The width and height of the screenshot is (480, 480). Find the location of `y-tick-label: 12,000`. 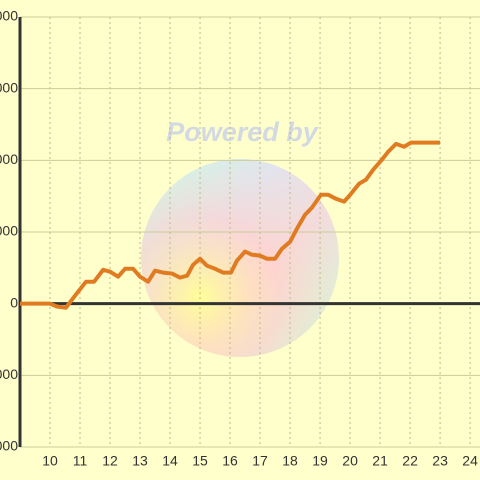

y-tick-label: 12,000 is located at coordinates (9, 16).